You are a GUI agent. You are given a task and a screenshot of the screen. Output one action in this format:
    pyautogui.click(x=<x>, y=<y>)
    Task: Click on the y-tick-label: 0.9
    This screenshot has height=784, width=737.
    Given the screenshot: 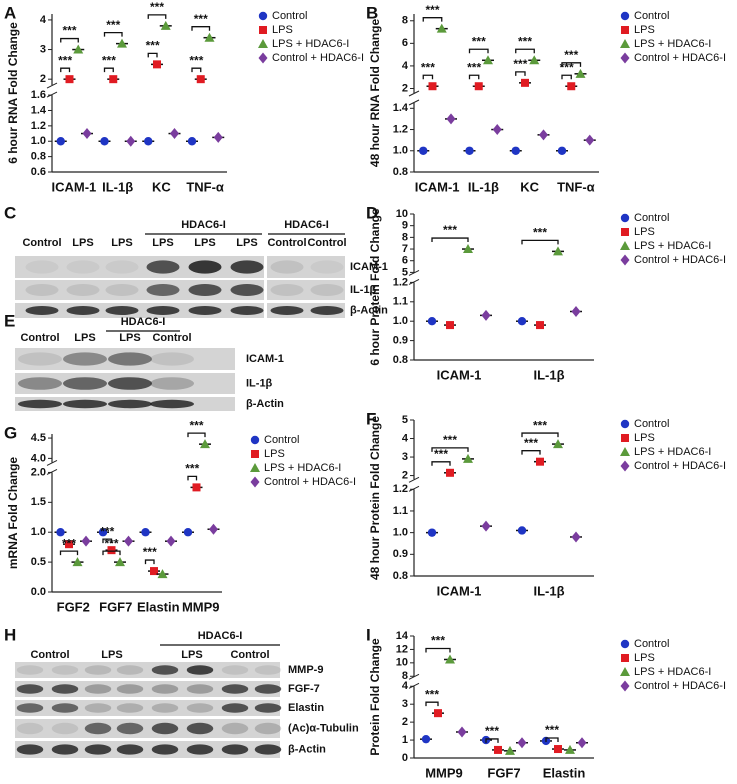 What is the action you would take?
    pyautogui.click(x=400, y=554)
    